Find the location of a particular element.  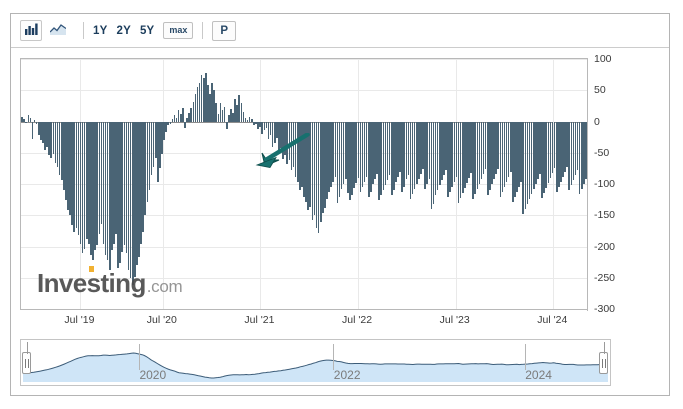

x-axis-tick-label: Jul '22 is located at coordinates (357, 320).